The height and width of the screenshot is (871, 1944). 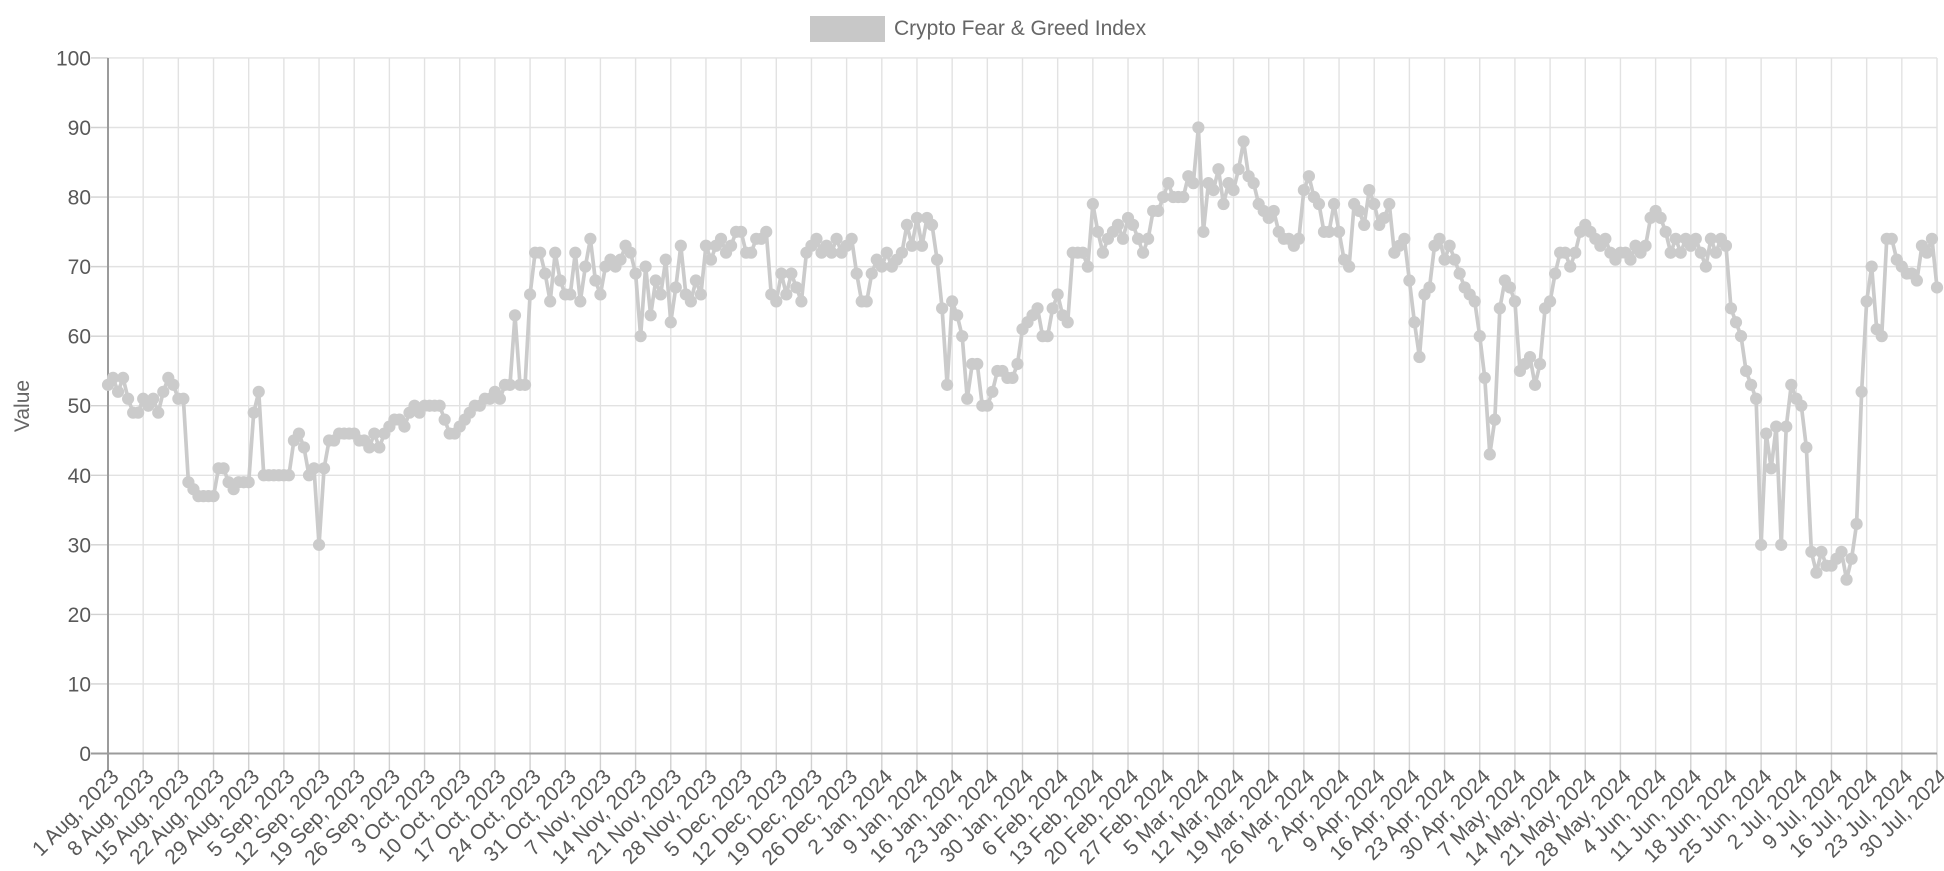 I want to click on svg-text: 100, so click(x=73, y=59).